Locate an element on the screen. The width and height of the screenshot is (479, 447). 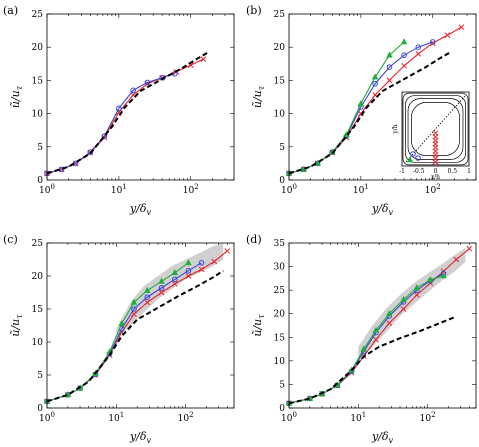
inset-frame is located at coordinates (435, 129).